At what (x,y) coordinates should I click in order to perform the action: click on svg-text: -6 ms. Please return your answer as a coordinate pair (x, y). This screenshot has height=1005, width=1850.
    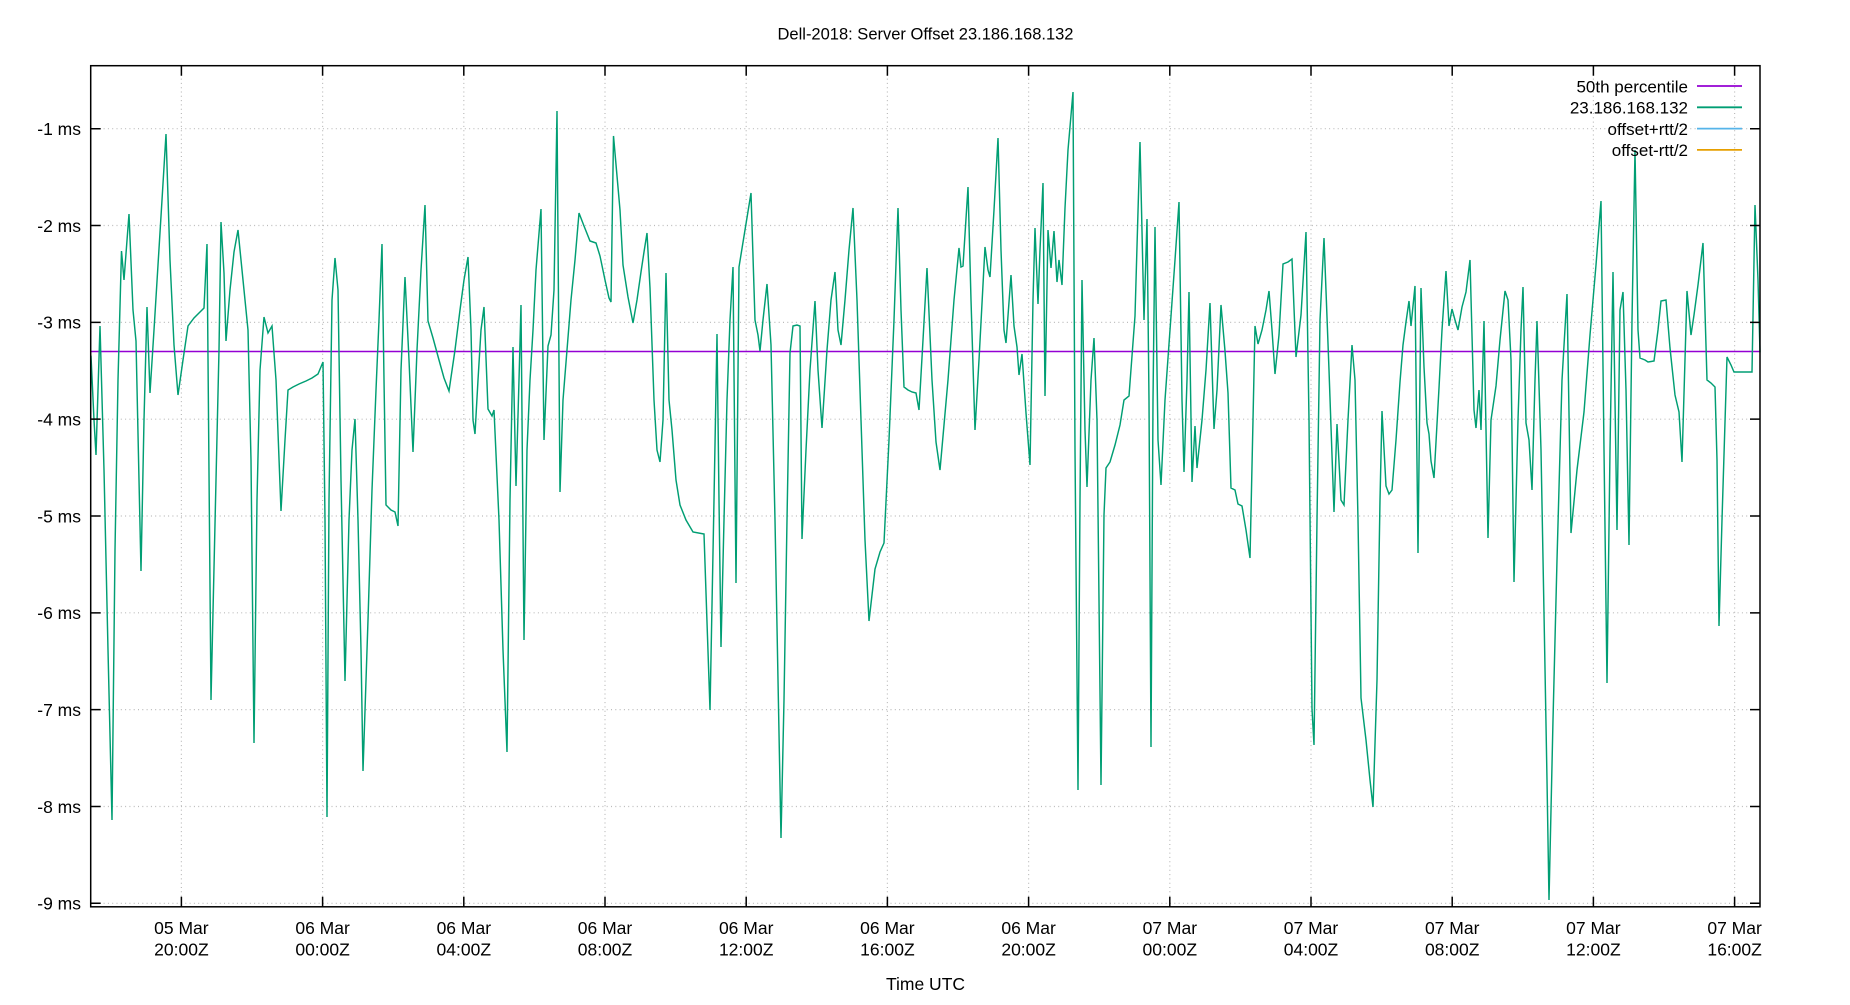
    Looking at the image, I should click on (59, 613).